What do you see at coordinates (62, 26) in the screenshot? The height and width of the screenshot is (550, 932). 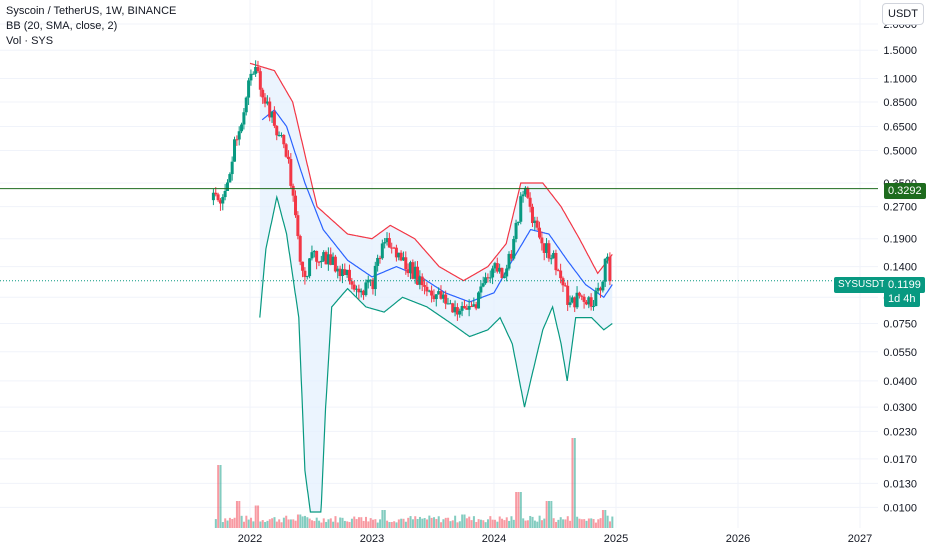 I see `legend-bb-indicator: BB (20, SMA, close, 2)` at bounding box center [62, 26].